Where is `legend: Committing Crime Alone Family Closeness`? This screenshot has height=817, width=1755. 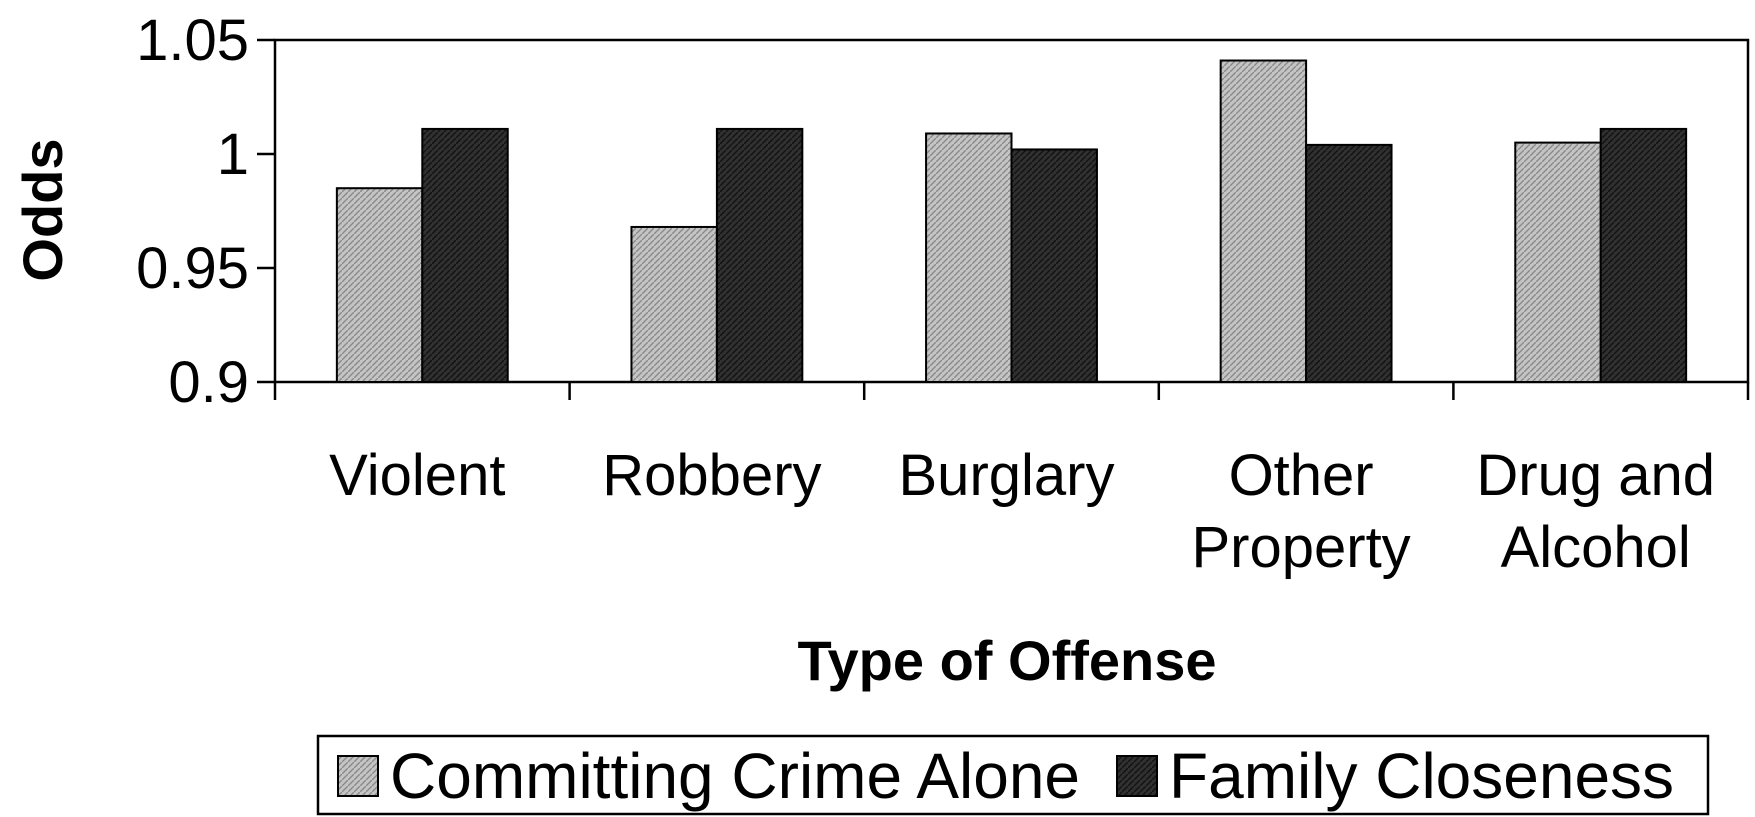
legend: Committing Crime Alone Family Closeness is located at coordinates (1013, 775).